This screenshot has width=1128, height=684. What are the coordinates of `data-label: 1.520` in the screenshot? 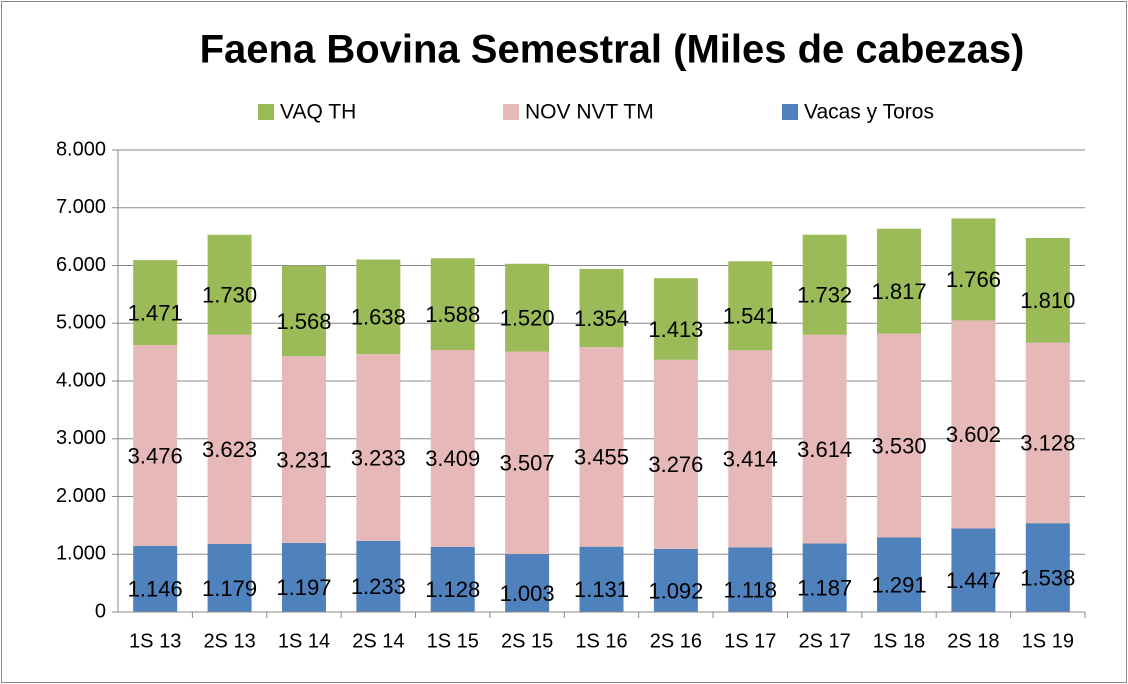 It's located at (527, 317).